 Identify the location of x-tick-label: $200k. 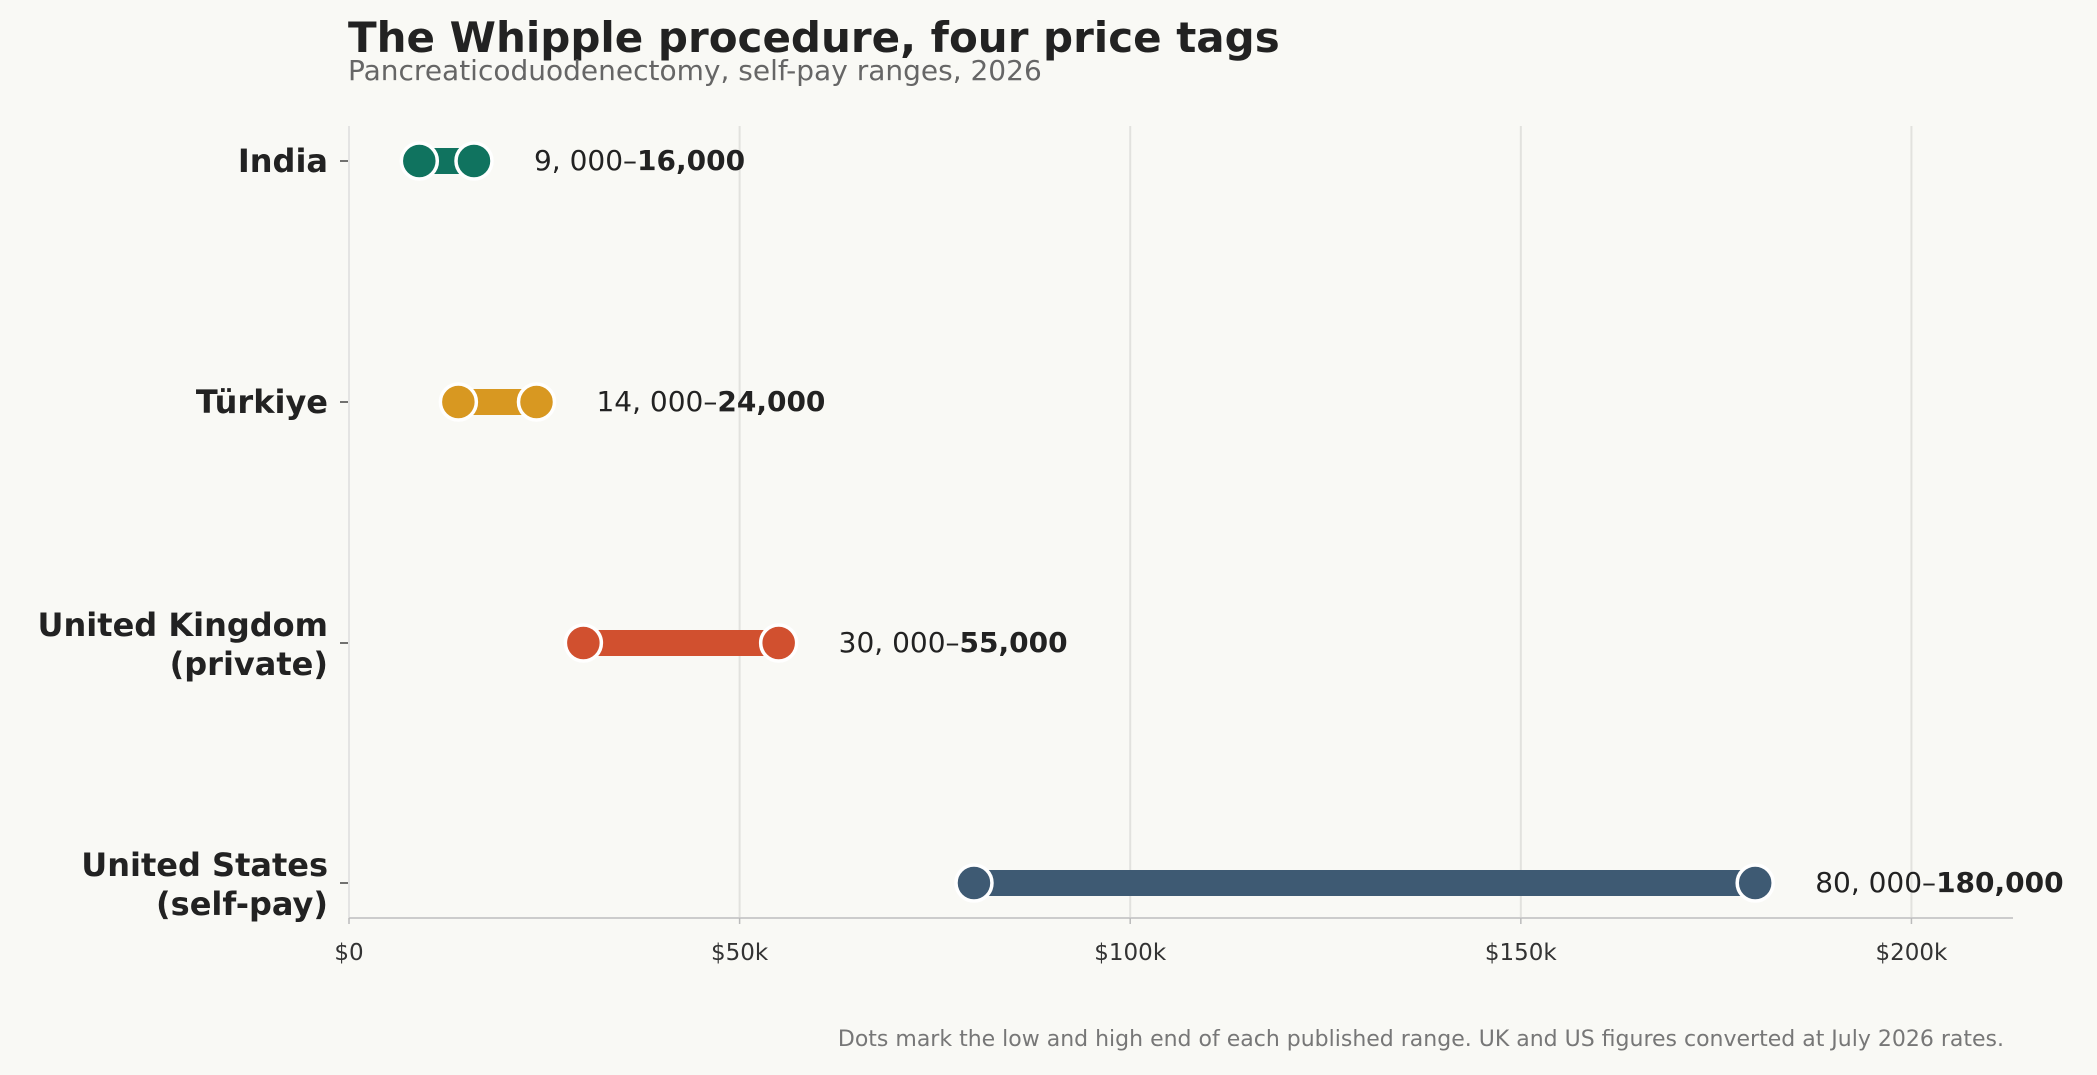
(1912, 953).